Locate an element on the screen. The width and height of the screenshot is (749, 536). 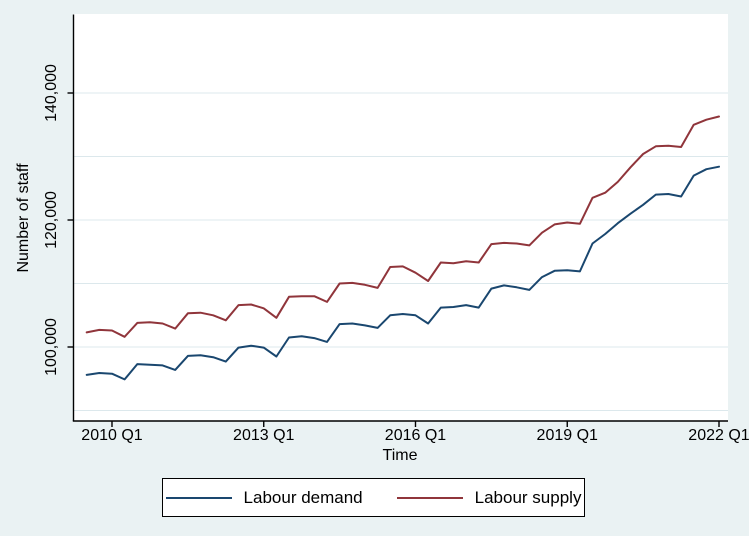
y-tick-label: 140,000 is located at coordinates (51, 93).